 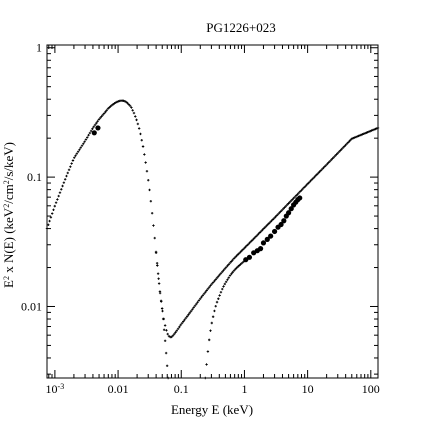 I want to click on y-label-cm: /cm, so click(x=8, y=194).